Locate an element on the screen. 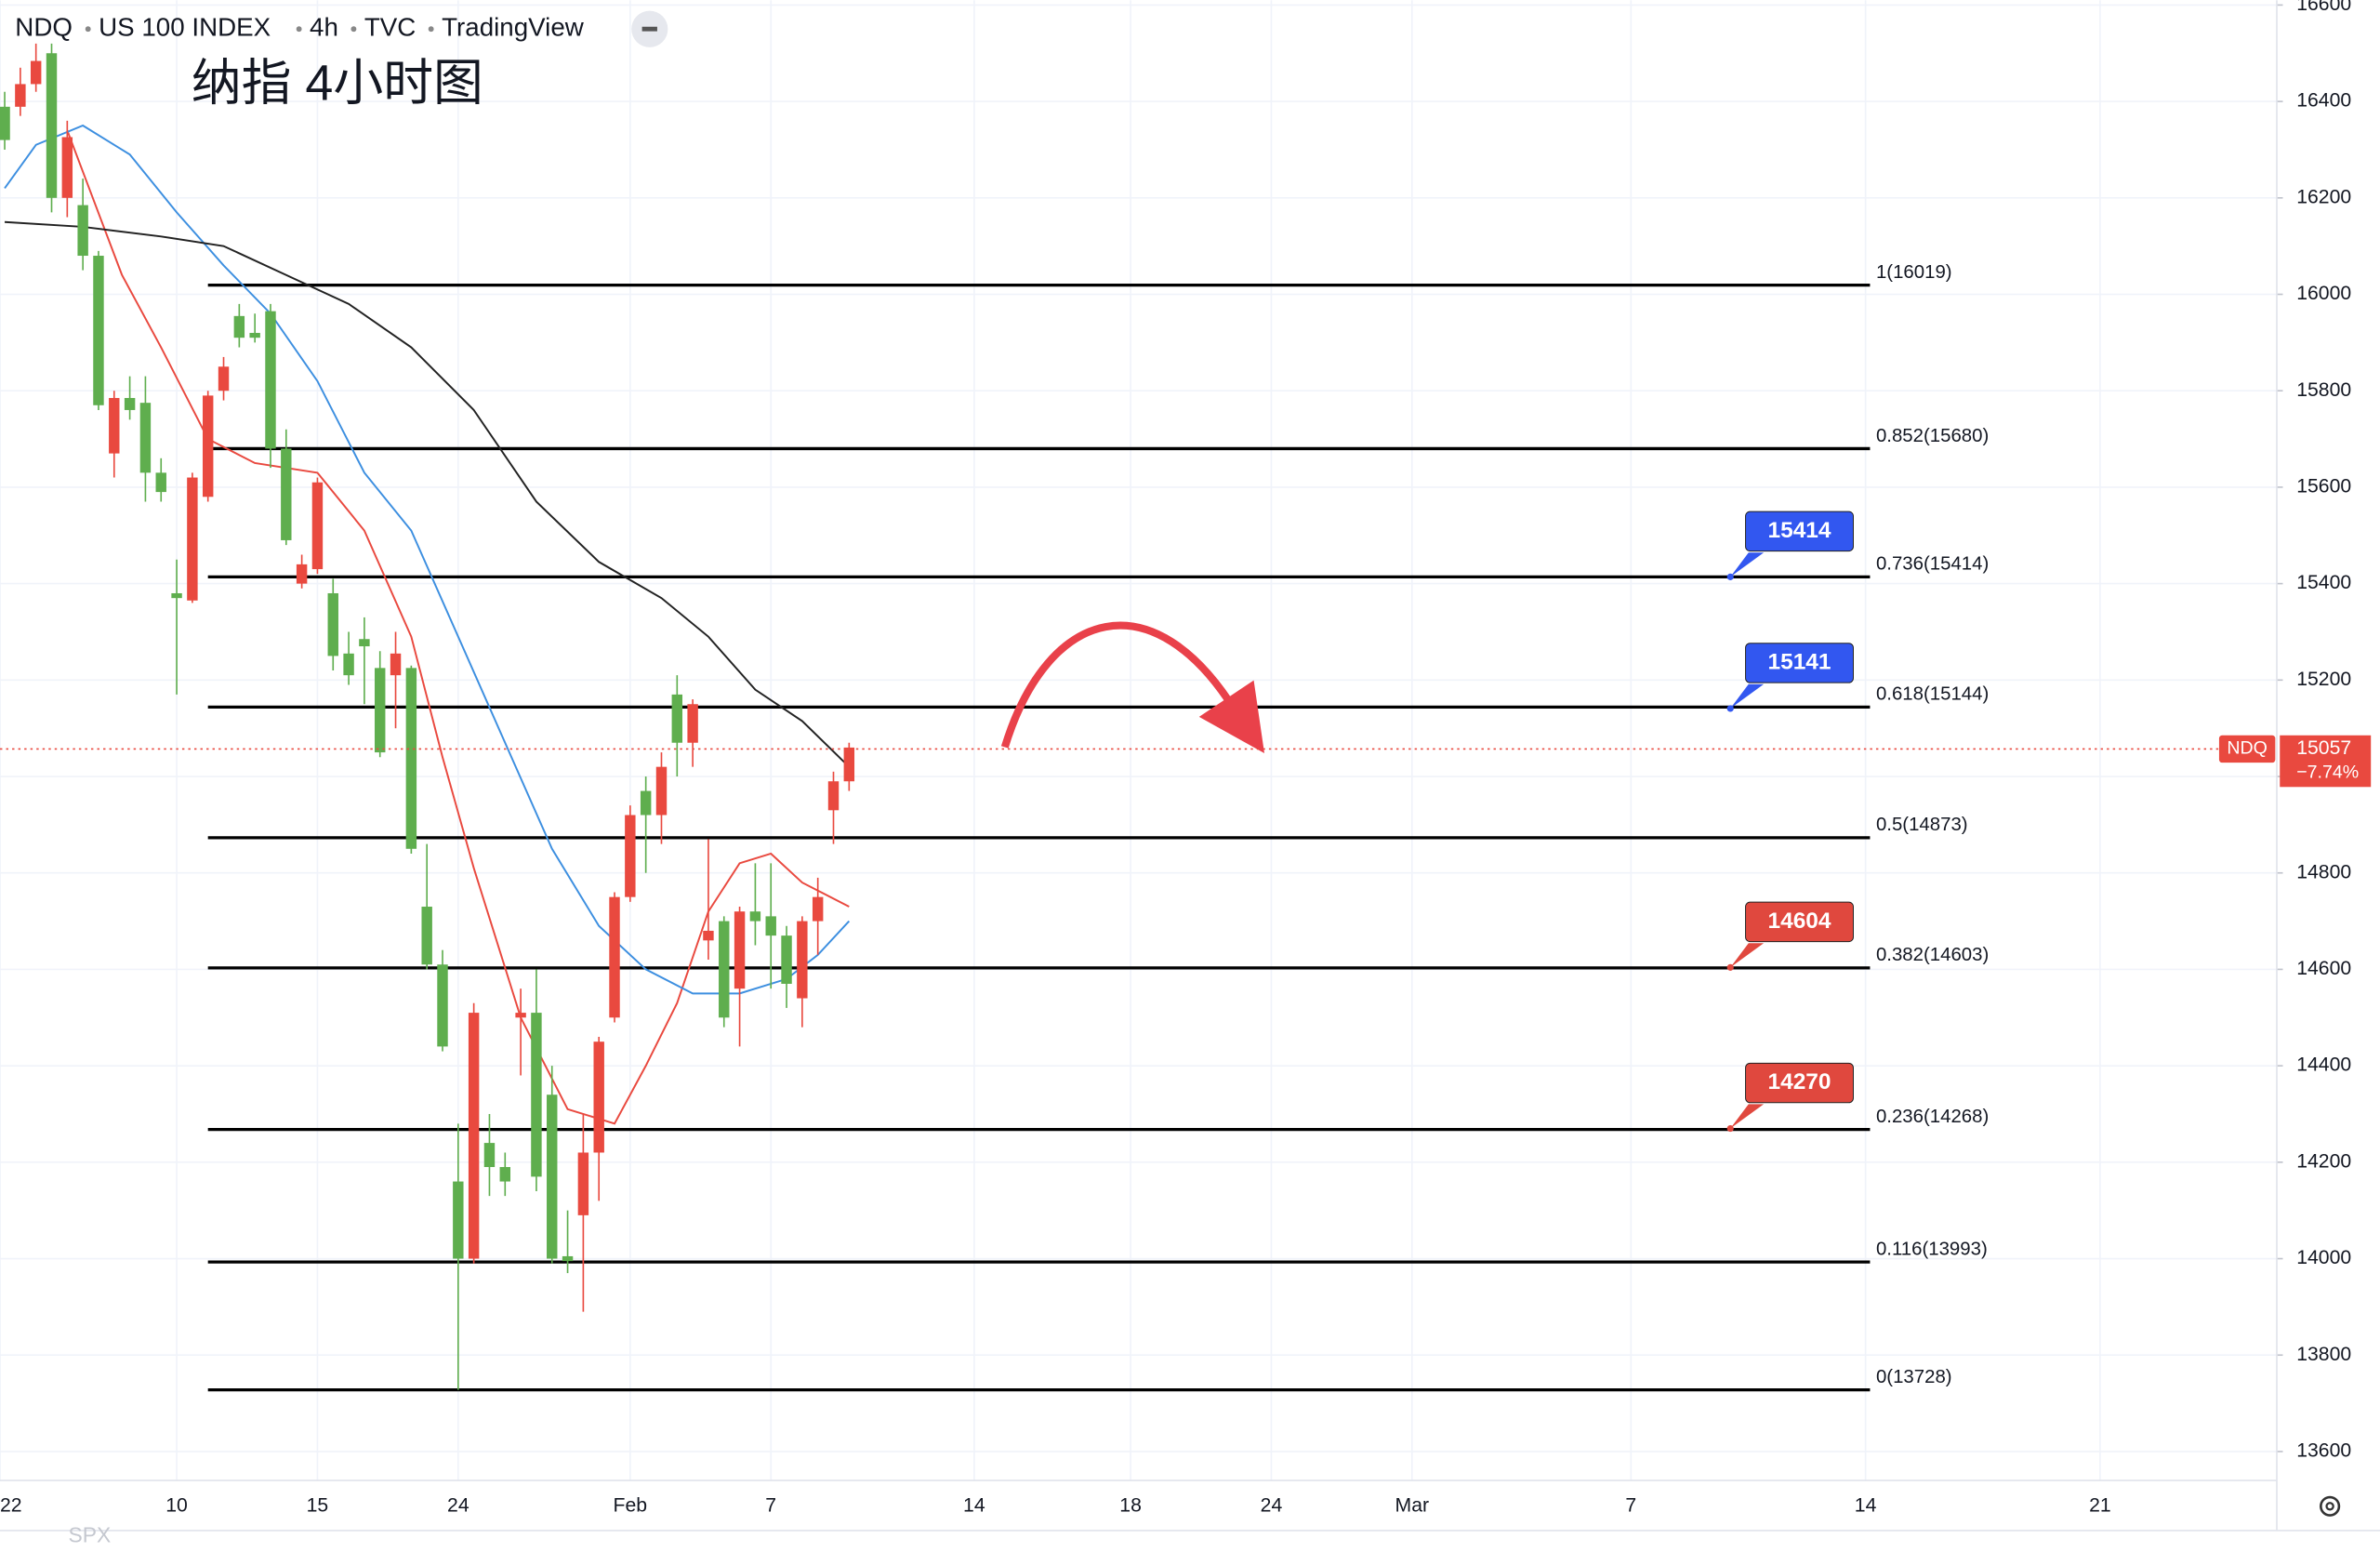 The width and height of the screenshot is (2380, 1552). footer-symbol: SPX is located at coordinates (89, 1534).